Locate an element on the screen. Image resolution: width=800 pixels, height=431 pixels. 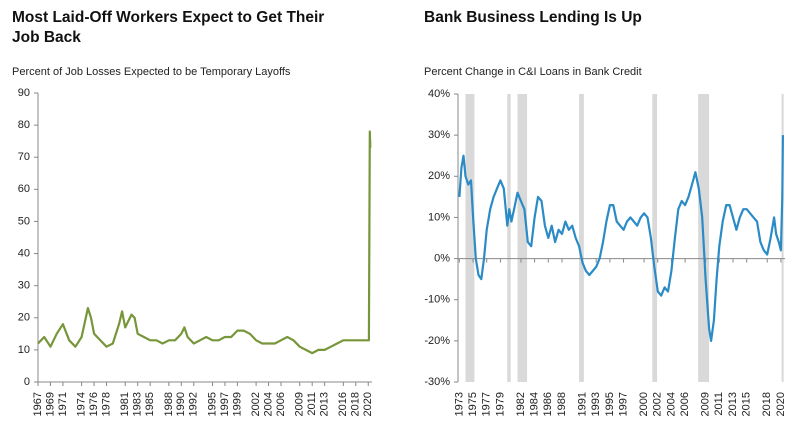
y-tick-label: 90 is located at coordinates (24, 93).